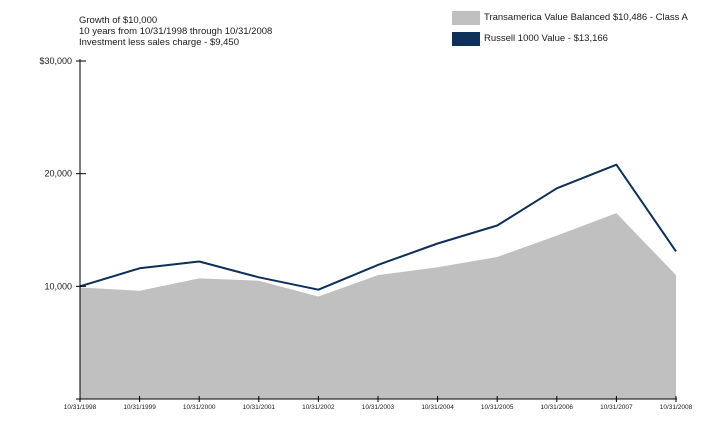 This screenshot has height=431, width=719. What do you see at coordinates (546, 38) in the screenshot?
I see `legend-label-index: Russell 1000 Value - $13,166` at bounding box center [546, 38].